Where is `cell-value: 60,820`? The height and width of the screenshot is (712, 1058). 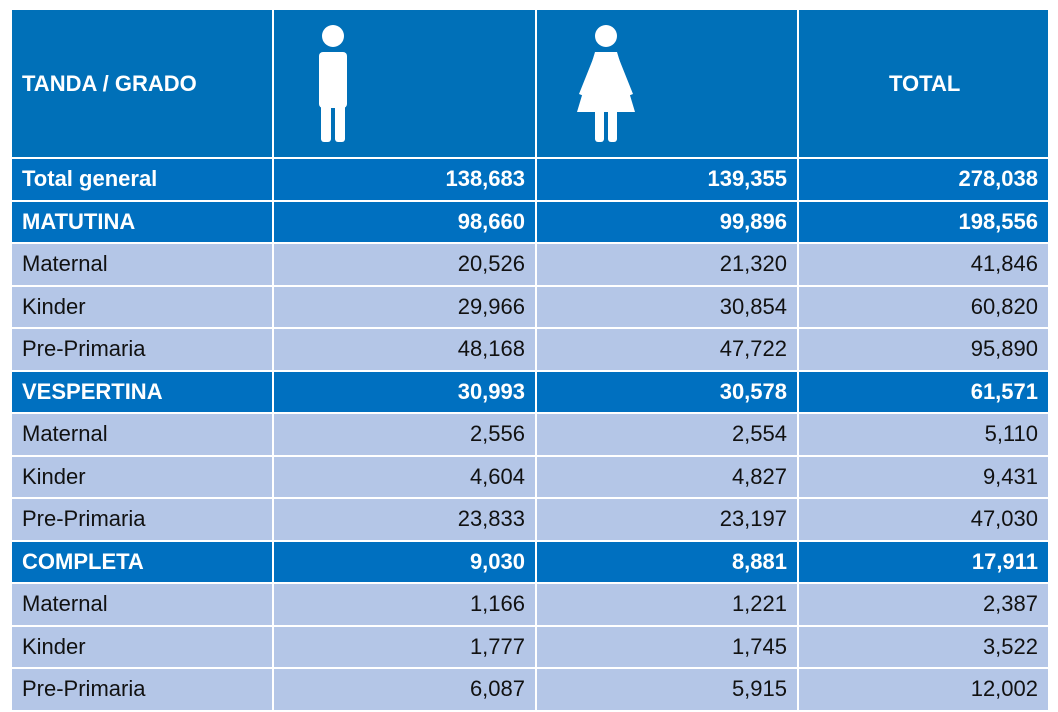 cell-value: 60,820 is located at coordinates (923, 306).